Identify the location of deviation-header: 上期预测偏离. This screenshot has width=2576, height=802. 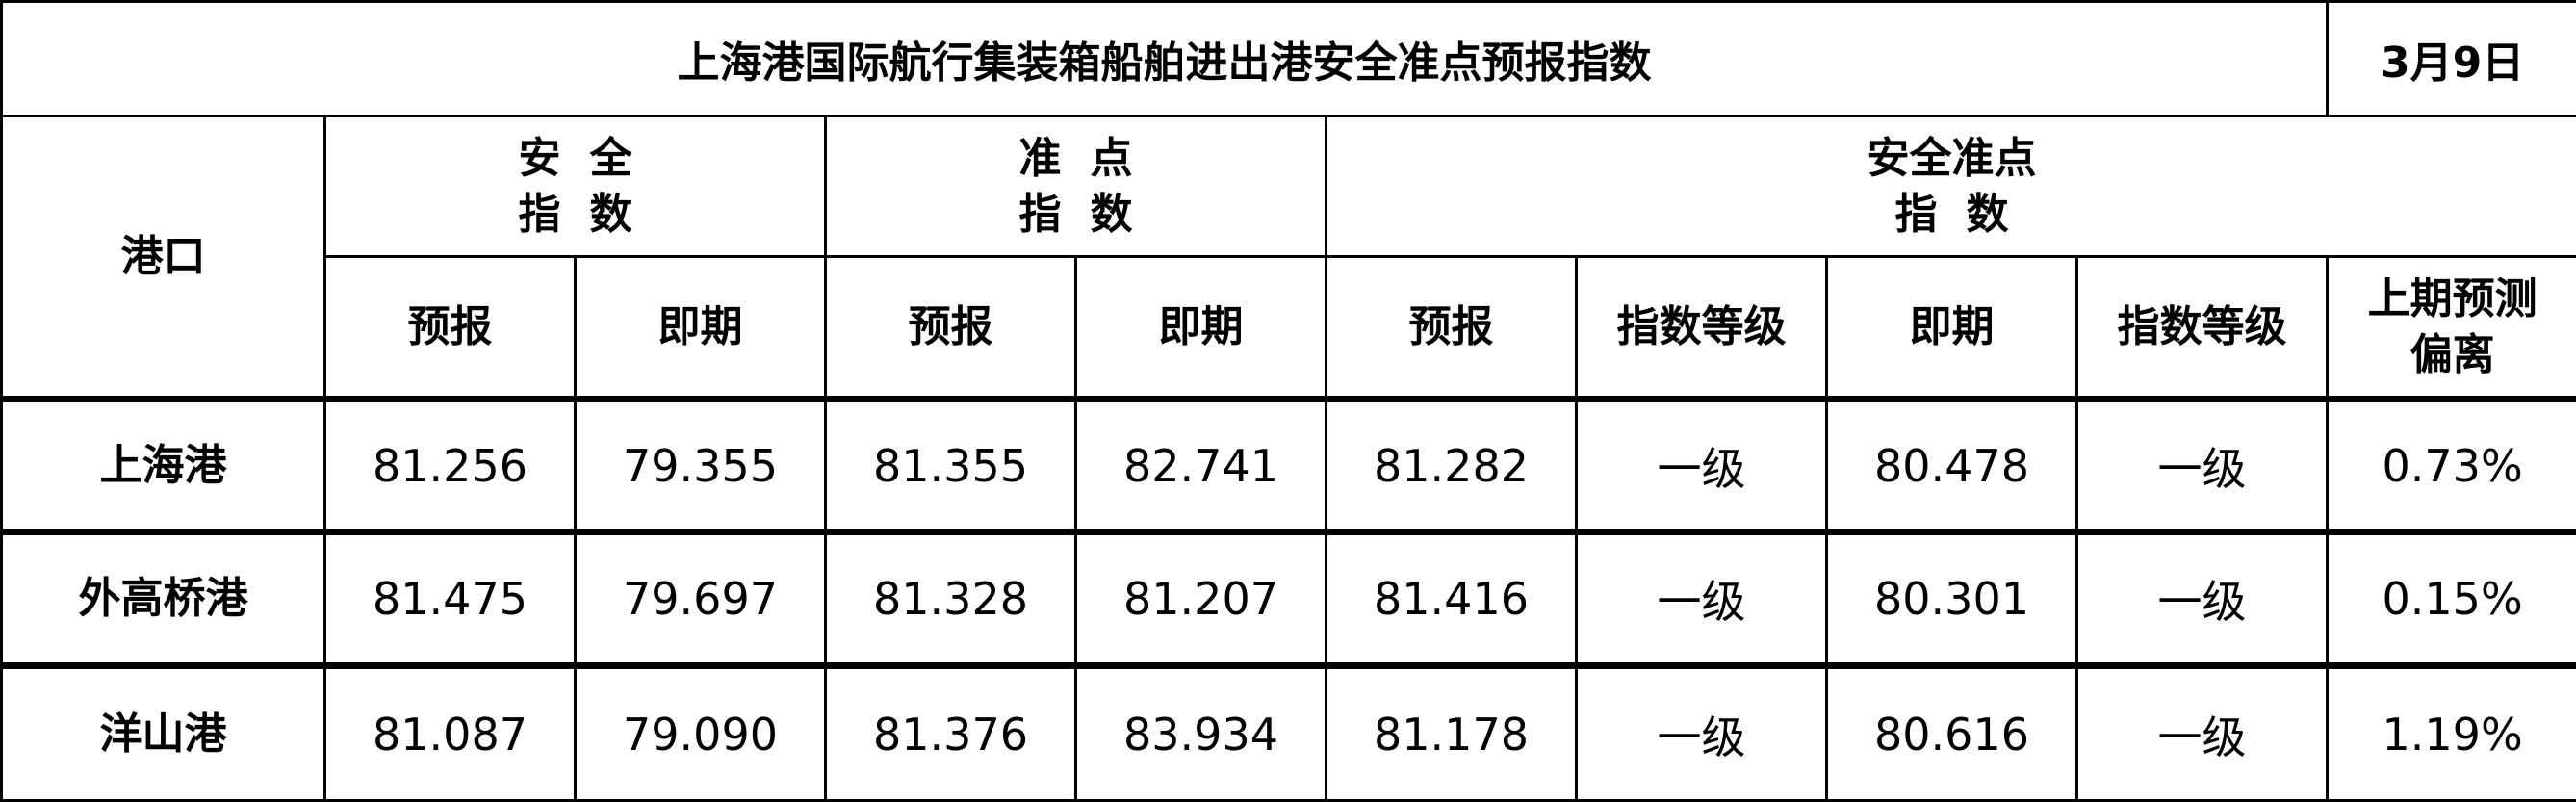
(2452, 328).